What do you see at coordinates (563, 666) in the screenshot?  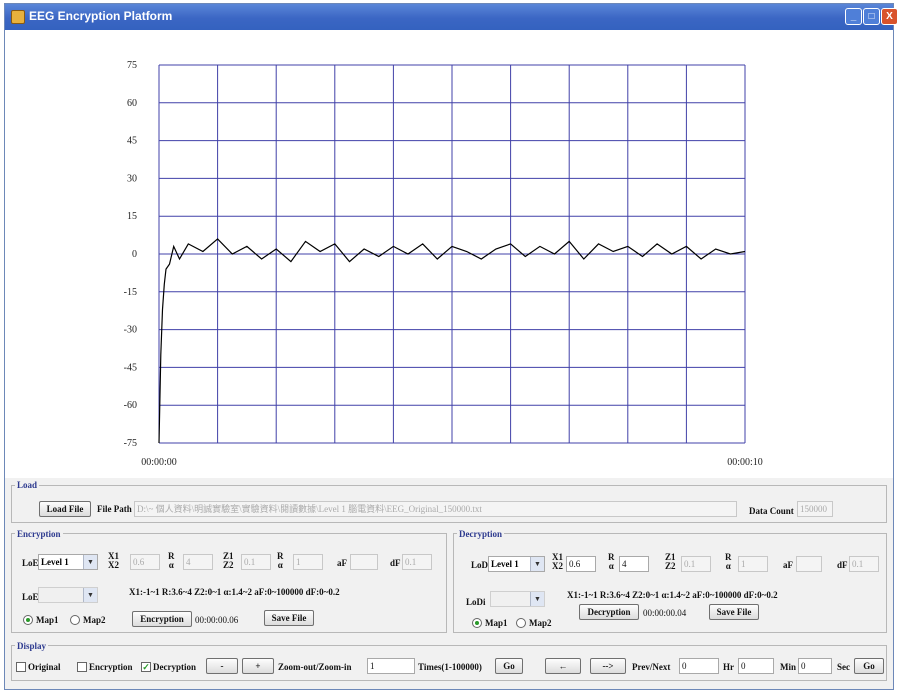 I see `prev-button: ←` at bounding box center [563, 666].